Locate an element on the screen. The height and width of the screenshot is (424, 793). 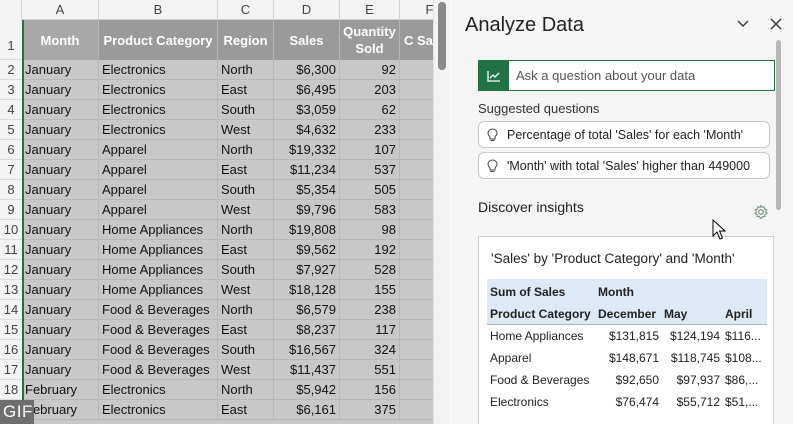
cell-quantity-sold: 505 is located at coordinates (370, 190).